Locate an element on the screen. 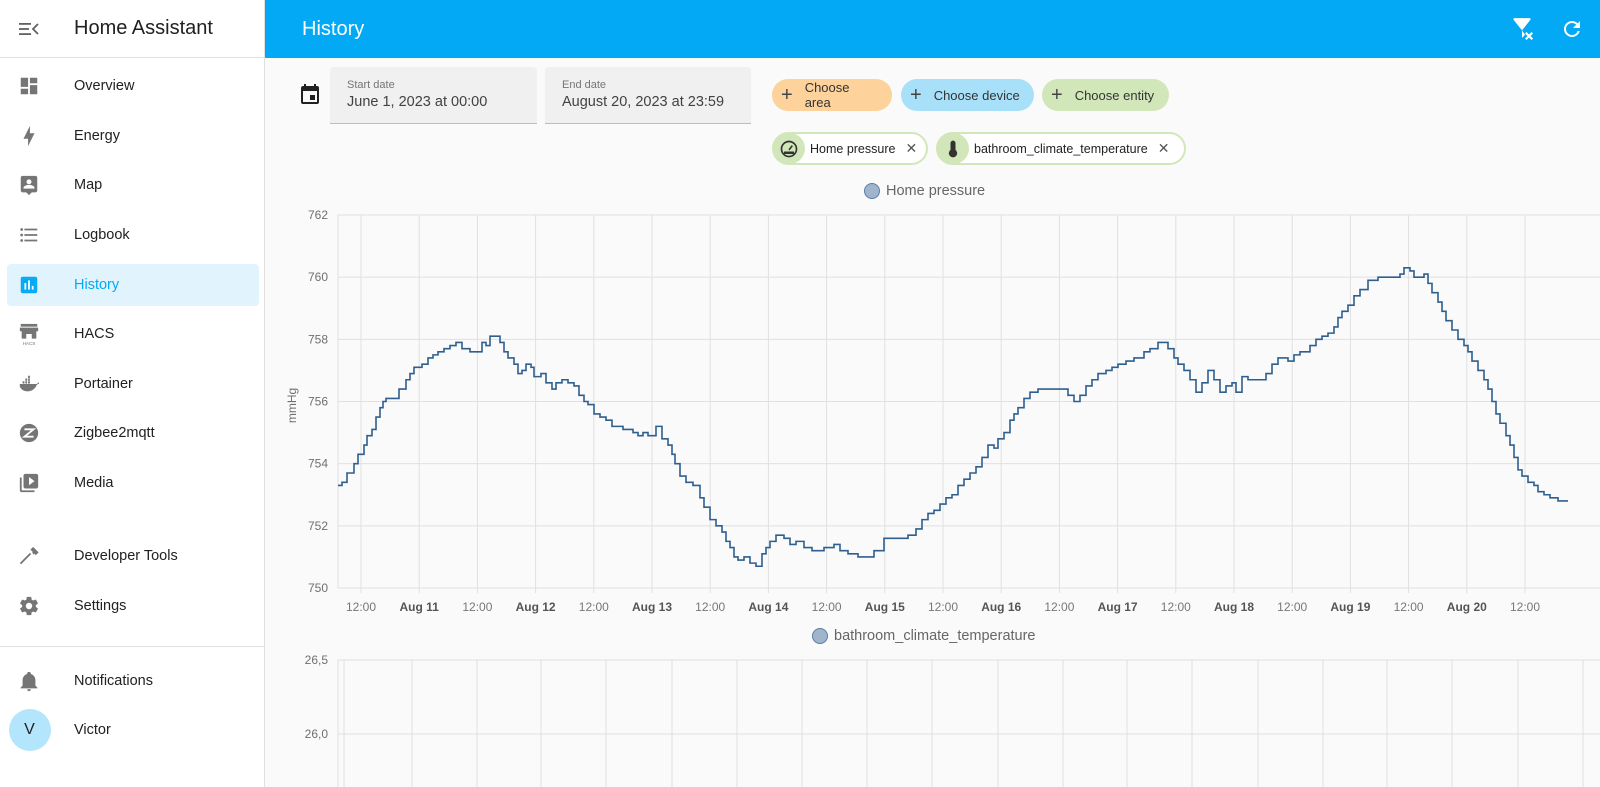 The width and height of the screenshot is (1600, 787). menu-collapse-icon is located at coordinates (29, 28).